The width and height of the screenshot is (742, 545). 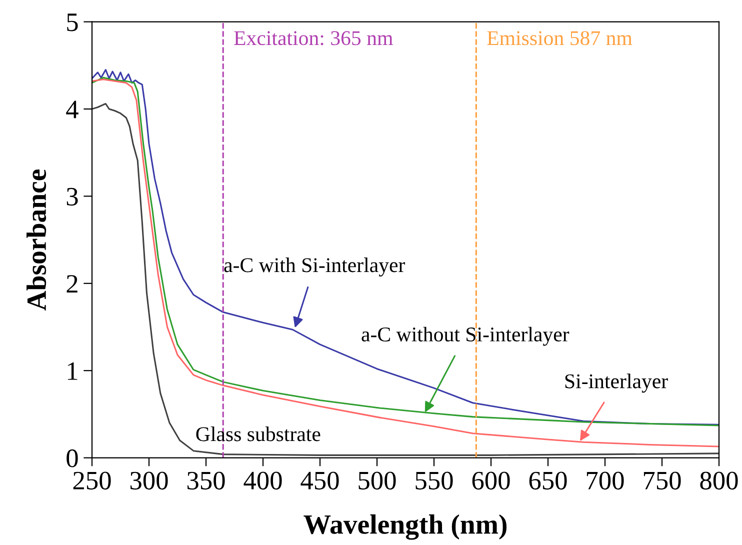 What do you see at coordinates (206, 481) in the screenshot?
I see `x-tick-label: 350` at bounding box center [206, 481].